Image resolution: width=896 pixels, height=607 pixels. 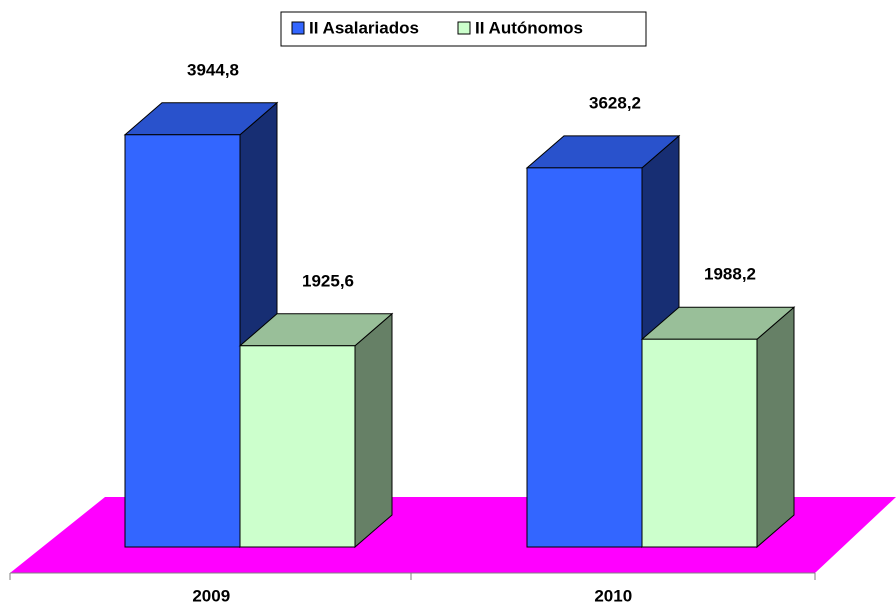 What do you see at coordinates (730, 274) in the screenshot?
I see `value-label: 1988,2` at bounding box center [730, 274].